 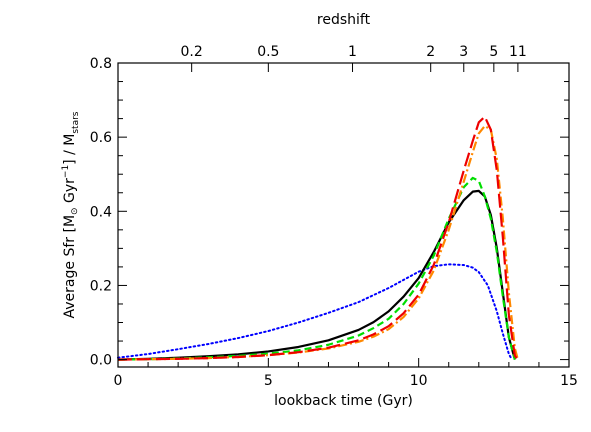 What do you see at coordinates (343, 401) in the screenshot?
I see `x-axis-label: lookback time (Gyr)` at bounding box center [343, 401].